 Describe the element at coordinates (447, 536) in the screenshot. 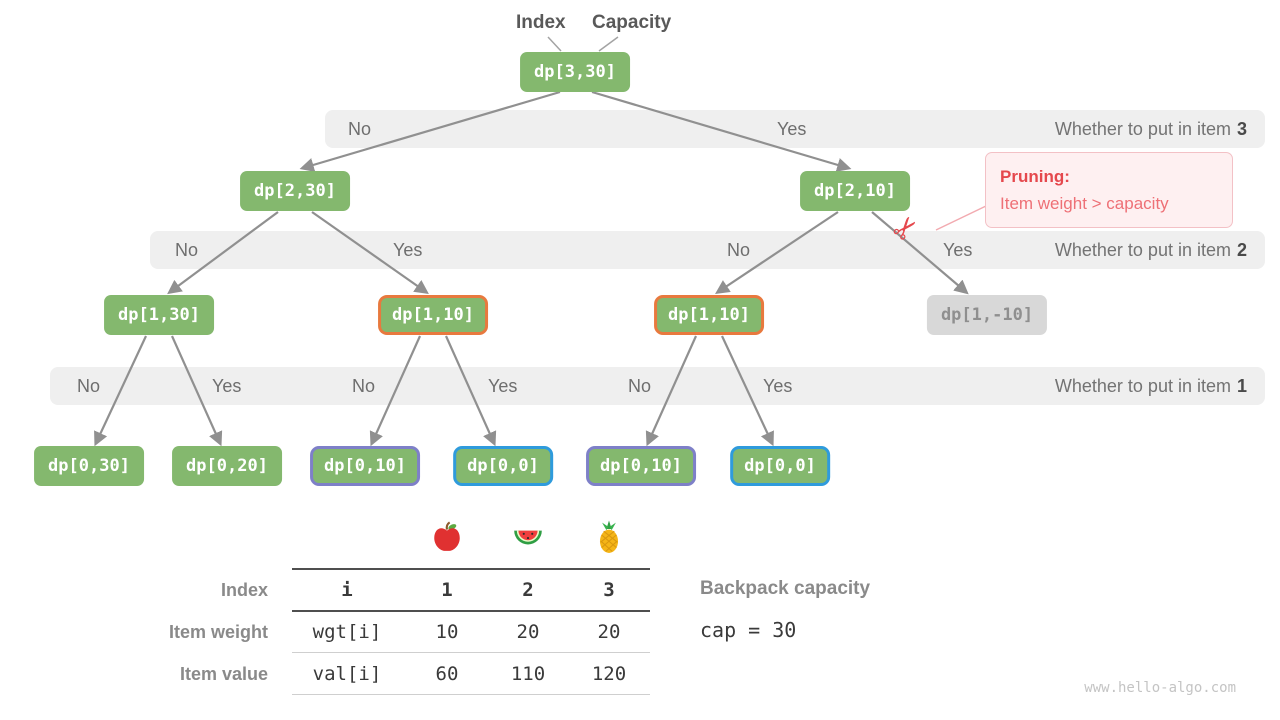

I see `apple-icon` at that location.